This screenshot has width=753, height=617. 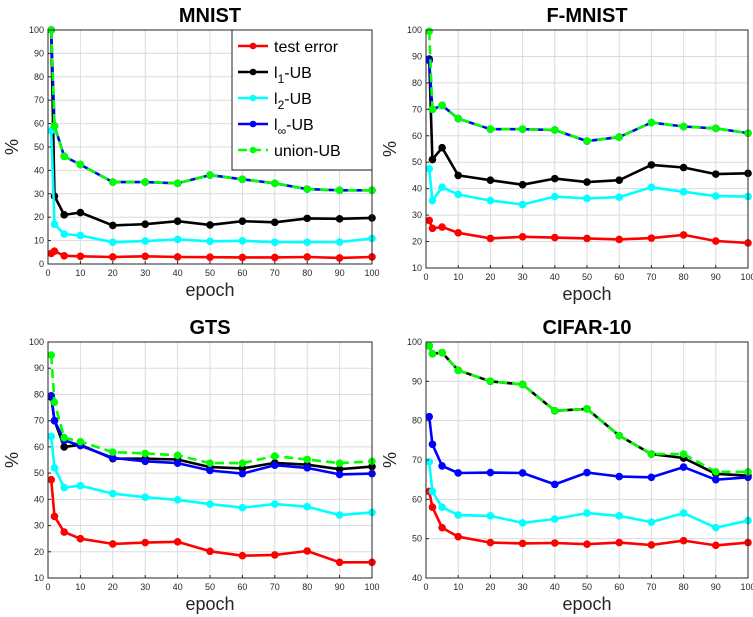 I want to click on legend-label: union-UB, so click(x=307, y=151).